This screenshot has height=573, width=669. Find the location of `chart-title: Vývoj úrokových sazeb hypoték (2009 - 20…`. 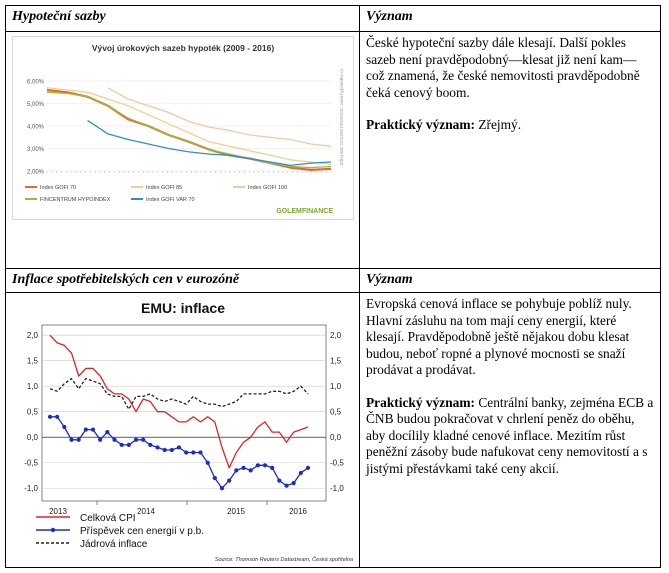

chart-title: Vývoj úrokových sazeb hypoték (2009 - 20… is located at coordinates (183, 48).